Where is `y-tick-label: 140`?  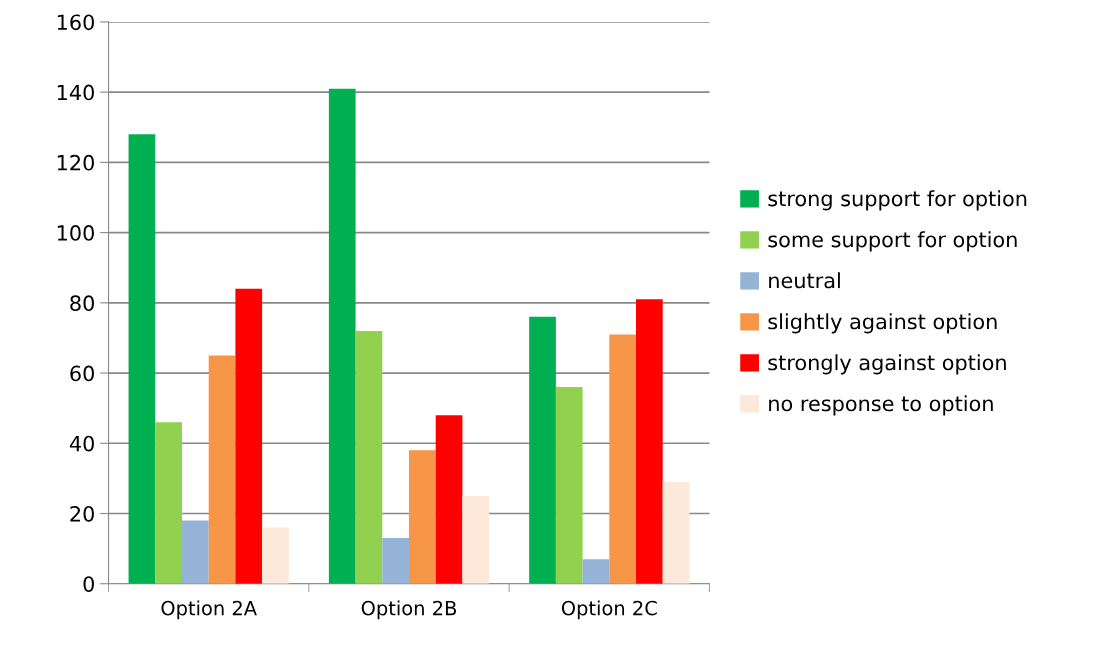 y-tick-label: 140 is located at coordinates (75, 92).